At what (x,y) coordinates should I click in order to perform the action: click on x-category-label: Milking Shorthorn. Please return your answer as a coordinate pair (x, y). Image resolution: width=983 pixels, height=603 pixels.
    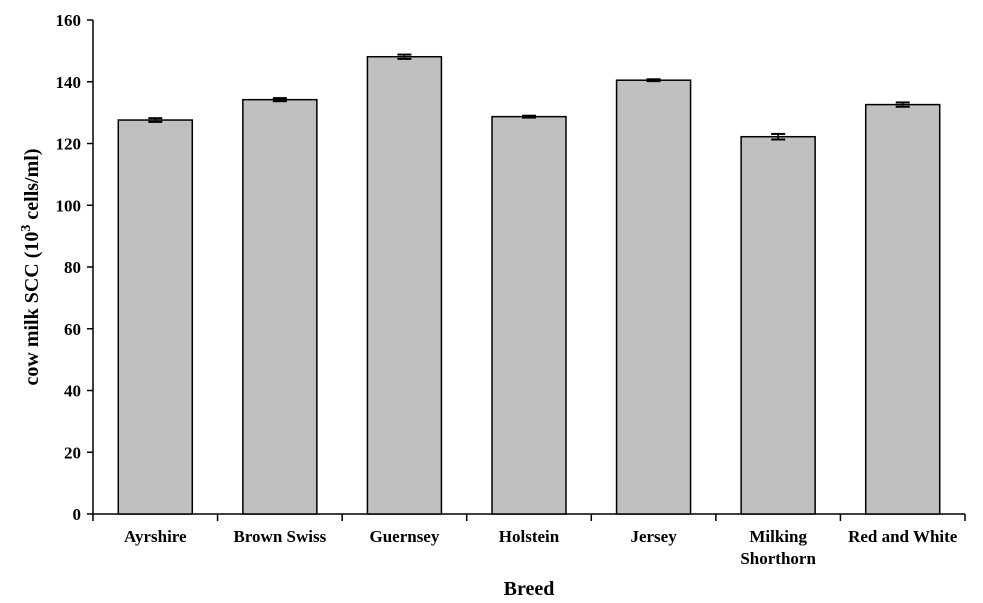
    Looking at the image, I should click on (778, 547).